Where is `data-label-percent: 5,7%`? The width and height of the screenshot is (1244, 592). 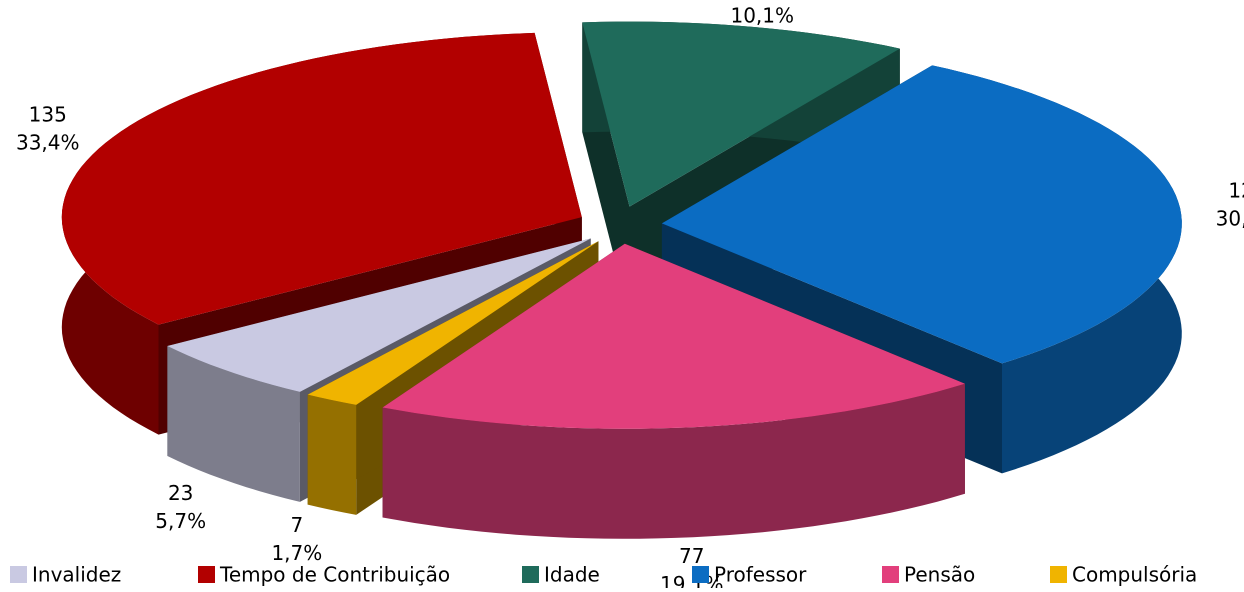
data-label-percent: 5,7% is located at coordinates (180, 521).